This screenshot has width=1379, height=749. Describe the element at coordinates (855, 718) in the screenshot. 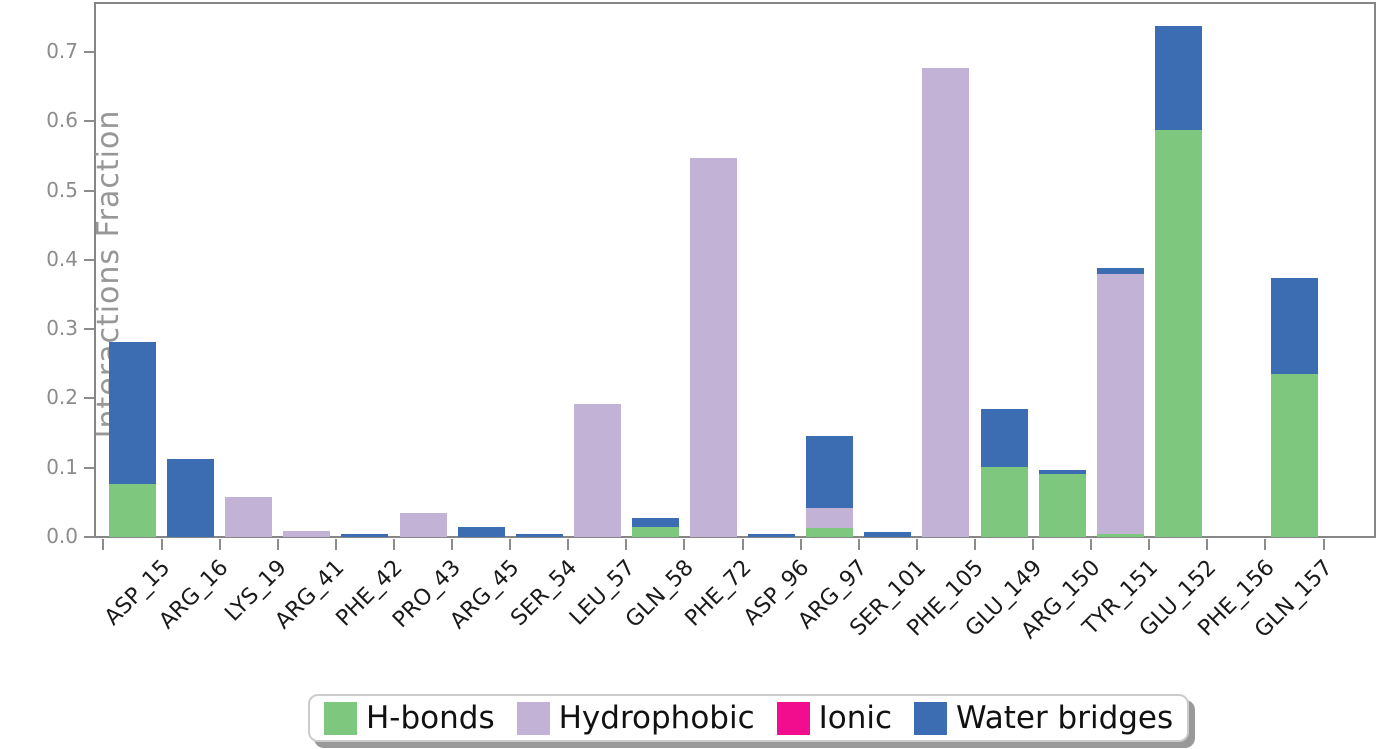

I see `legend-label-ionic: Ionic` at that location.